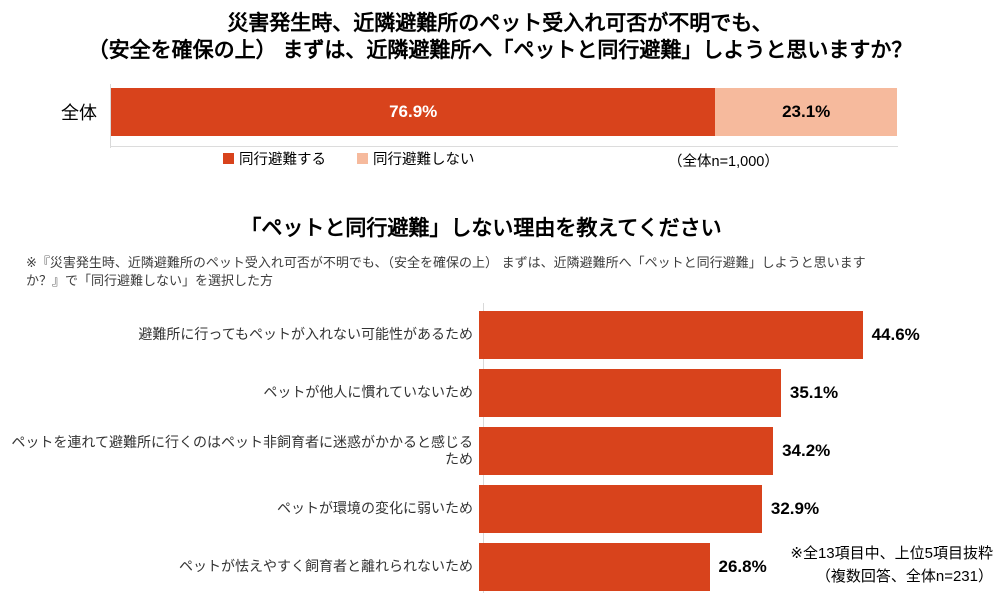 The height and width of the screenshot is (594, 1000). I want to click on chart2-title: 「ペットと同行避難」しない理由を教えてください, so click(481, 228).